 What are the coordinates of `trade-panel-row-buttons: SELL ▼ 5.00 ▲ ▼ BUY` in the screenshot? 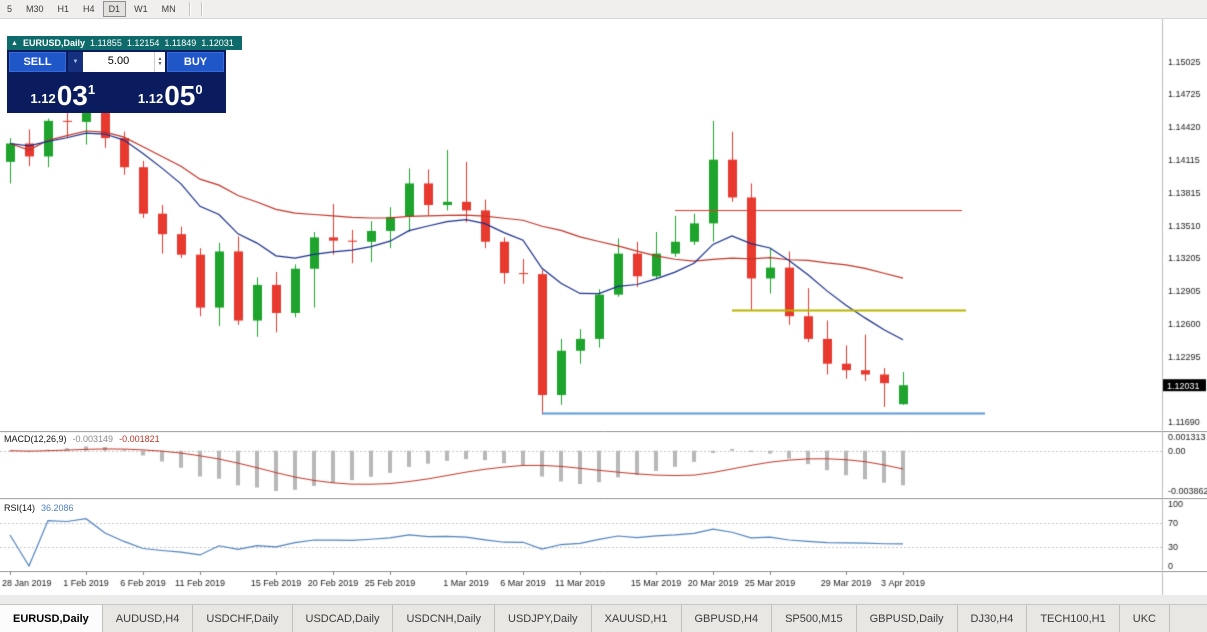 It's located at (116, 62).